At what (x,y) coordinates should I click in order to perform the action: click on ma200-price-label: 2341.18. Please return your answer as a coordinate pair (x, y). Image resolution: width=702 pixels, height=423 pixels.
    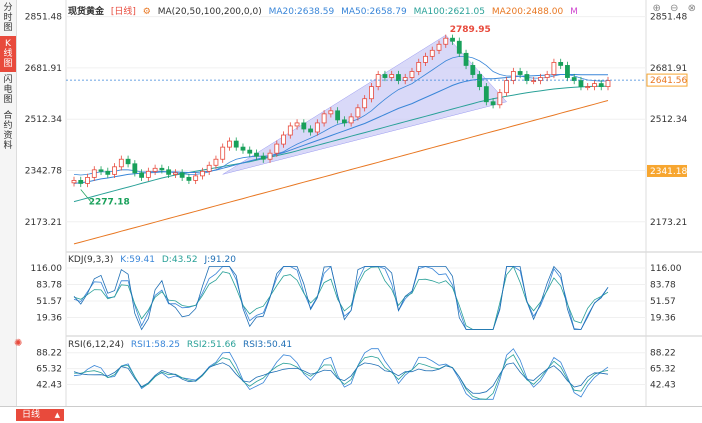
    Looking at the image, I should click on (668, 172).